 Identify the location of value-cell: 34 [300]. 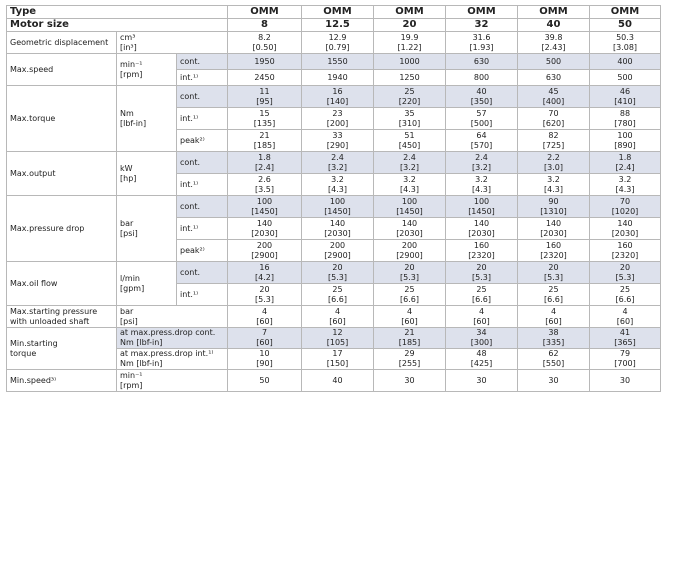
(481, 338).